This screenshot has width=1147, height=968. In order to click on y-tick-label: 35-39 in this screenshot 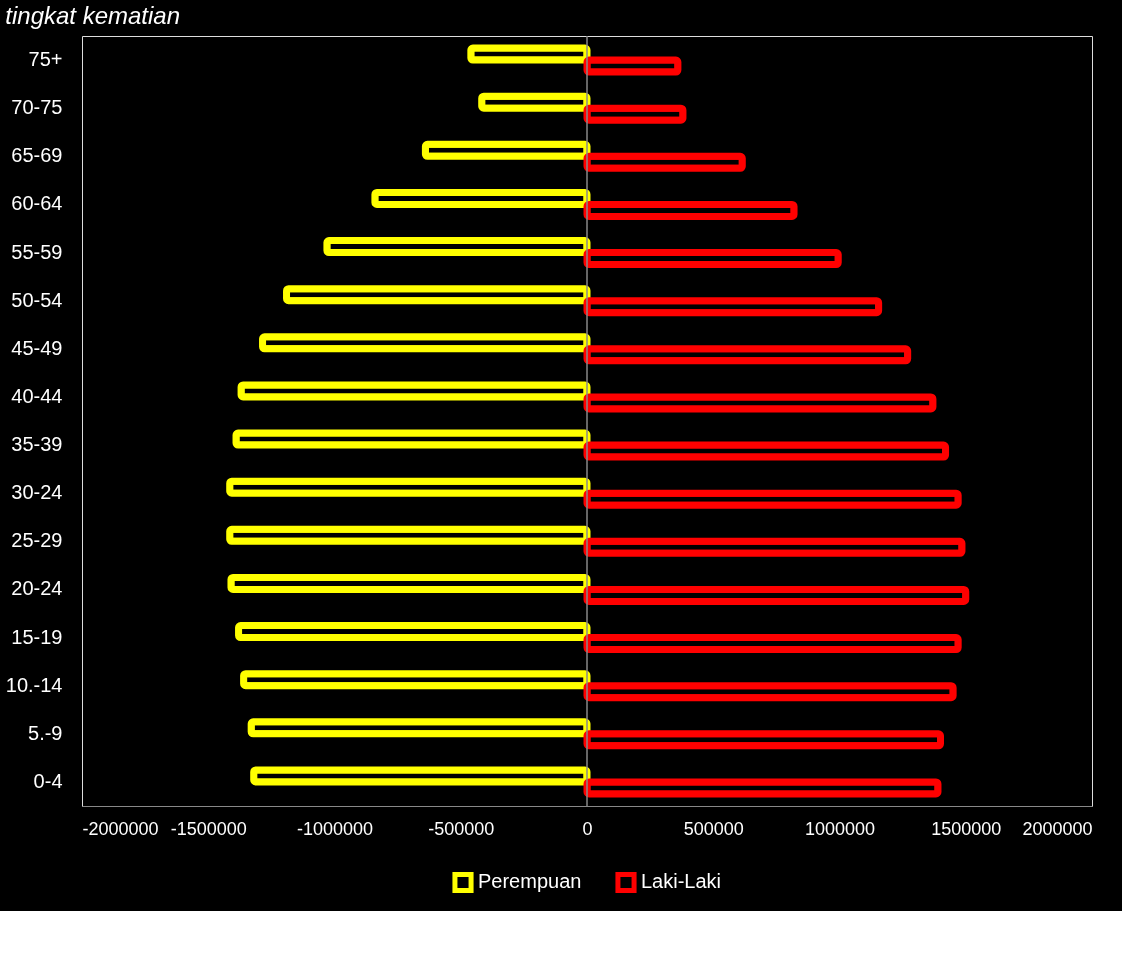, I will do `click(37, 444)`.